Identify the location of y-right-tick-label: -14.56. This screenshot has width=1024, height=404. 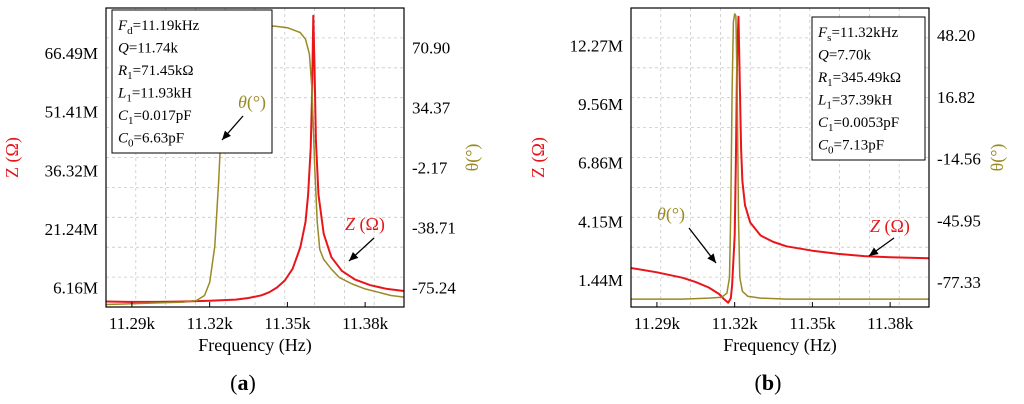
(959, 159).